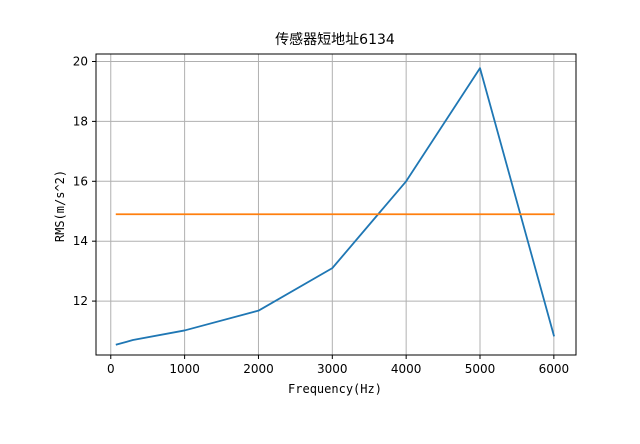  I want to click on x-tick-label: 3000, so click(332, 369).